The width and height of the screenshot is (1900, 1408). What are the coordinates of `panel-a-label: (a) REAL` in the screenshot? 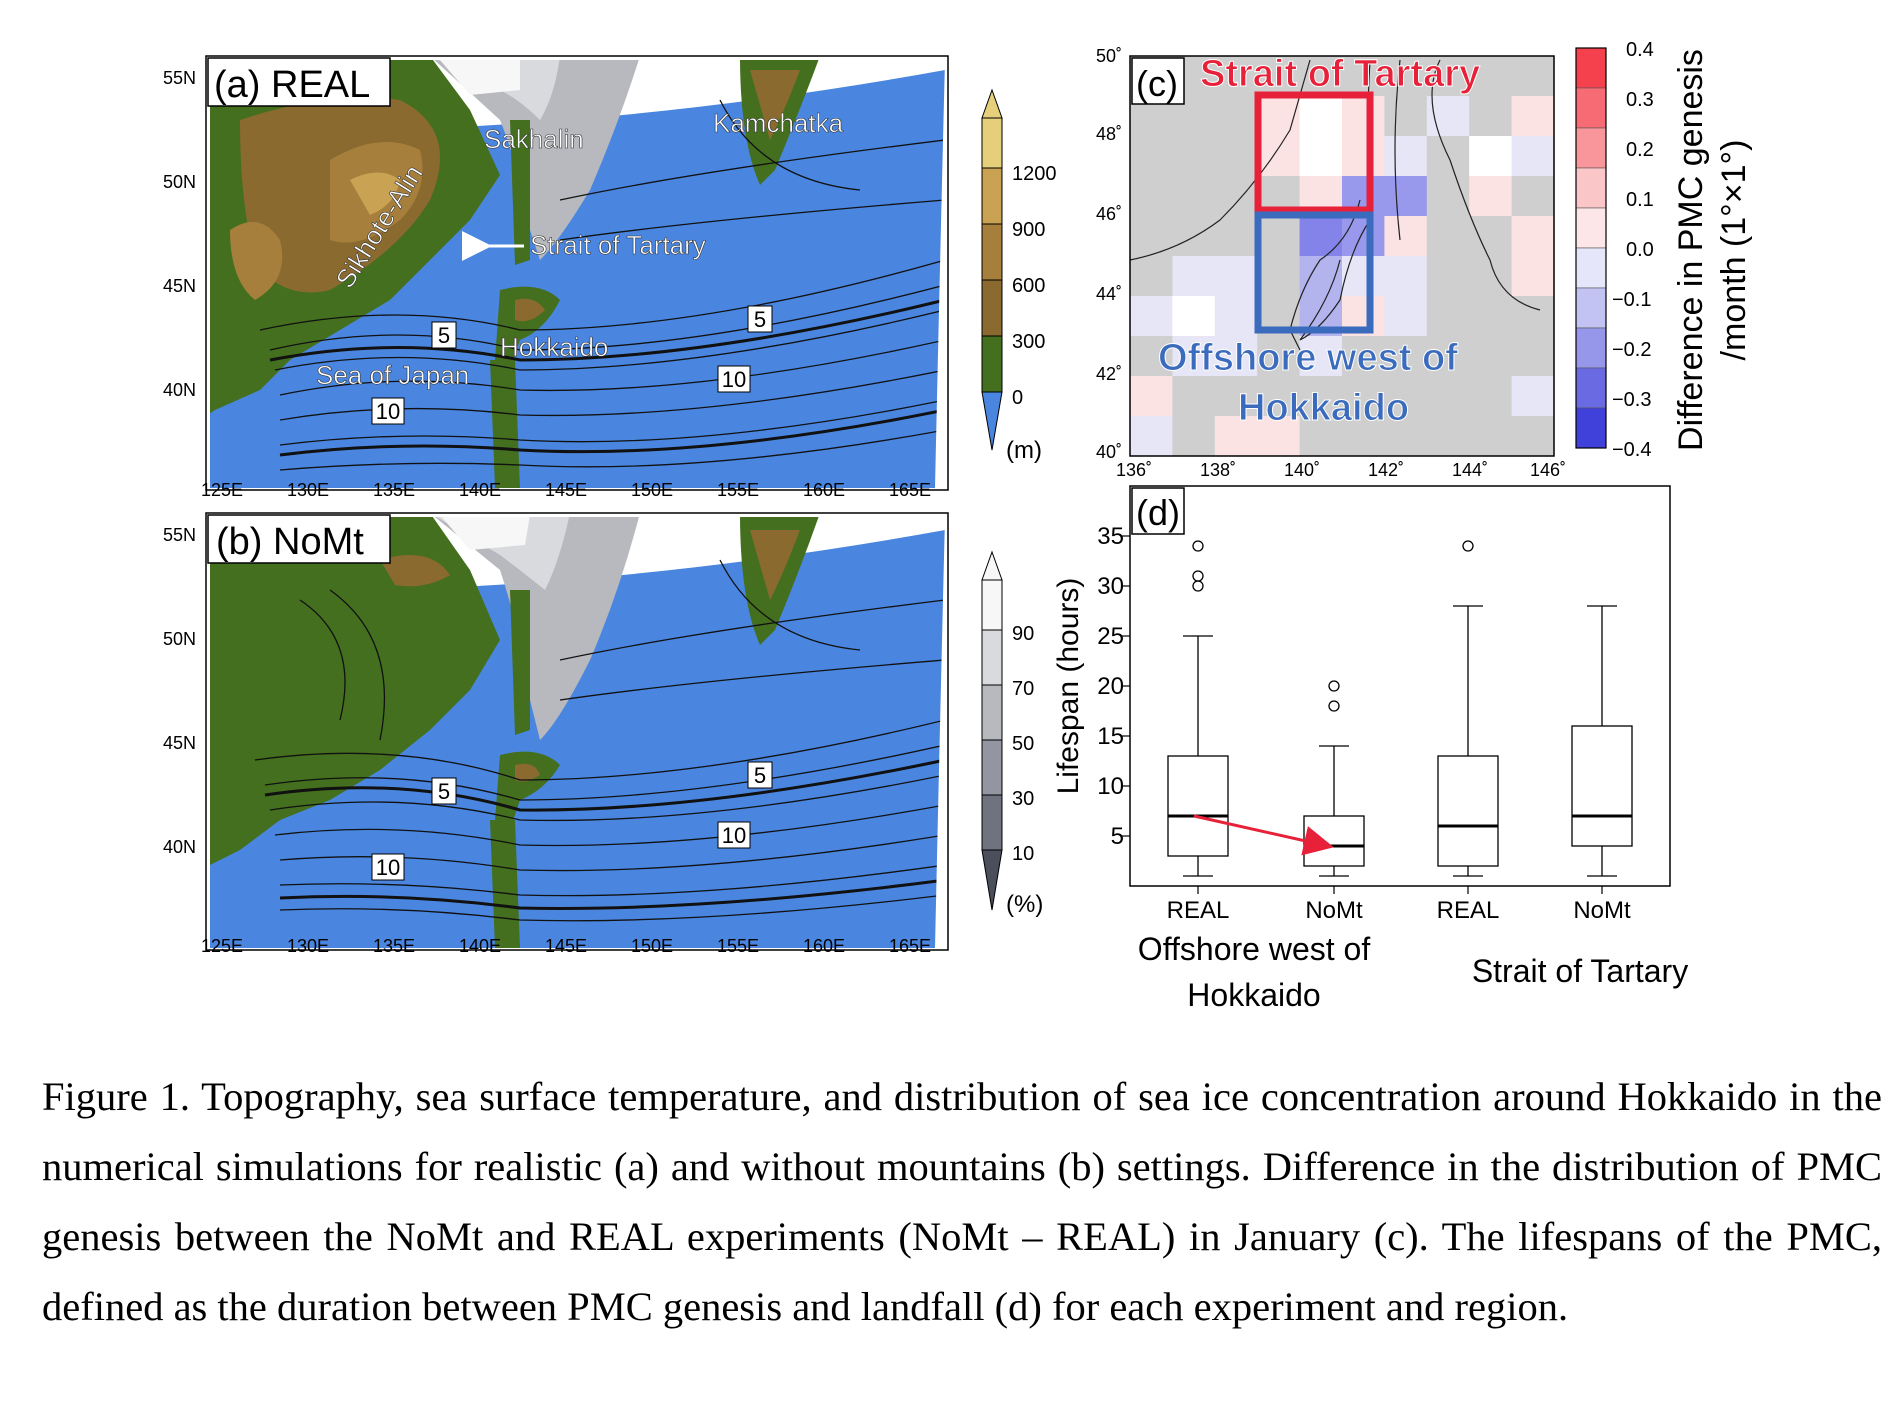 It's located at (292, 85).